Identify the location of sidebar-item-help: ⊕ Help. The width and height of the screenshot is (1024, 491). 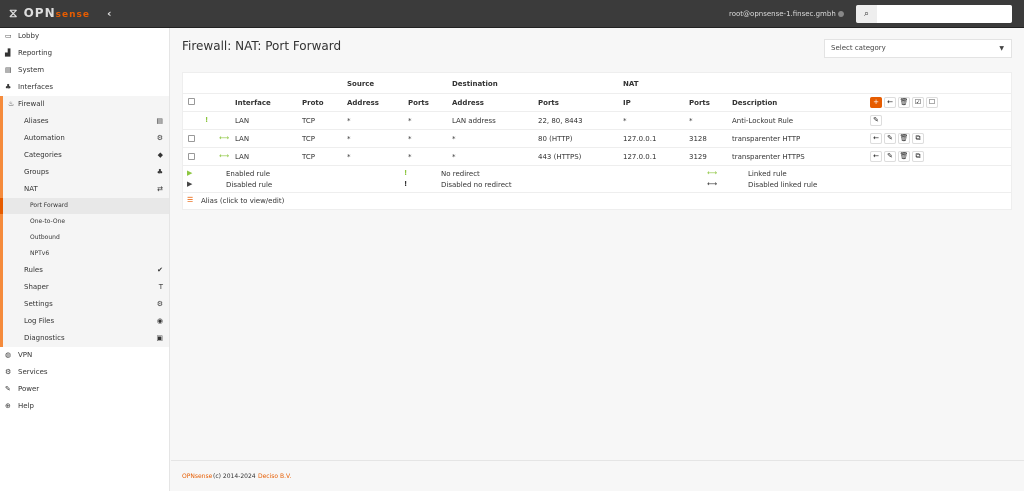
(84, 406).